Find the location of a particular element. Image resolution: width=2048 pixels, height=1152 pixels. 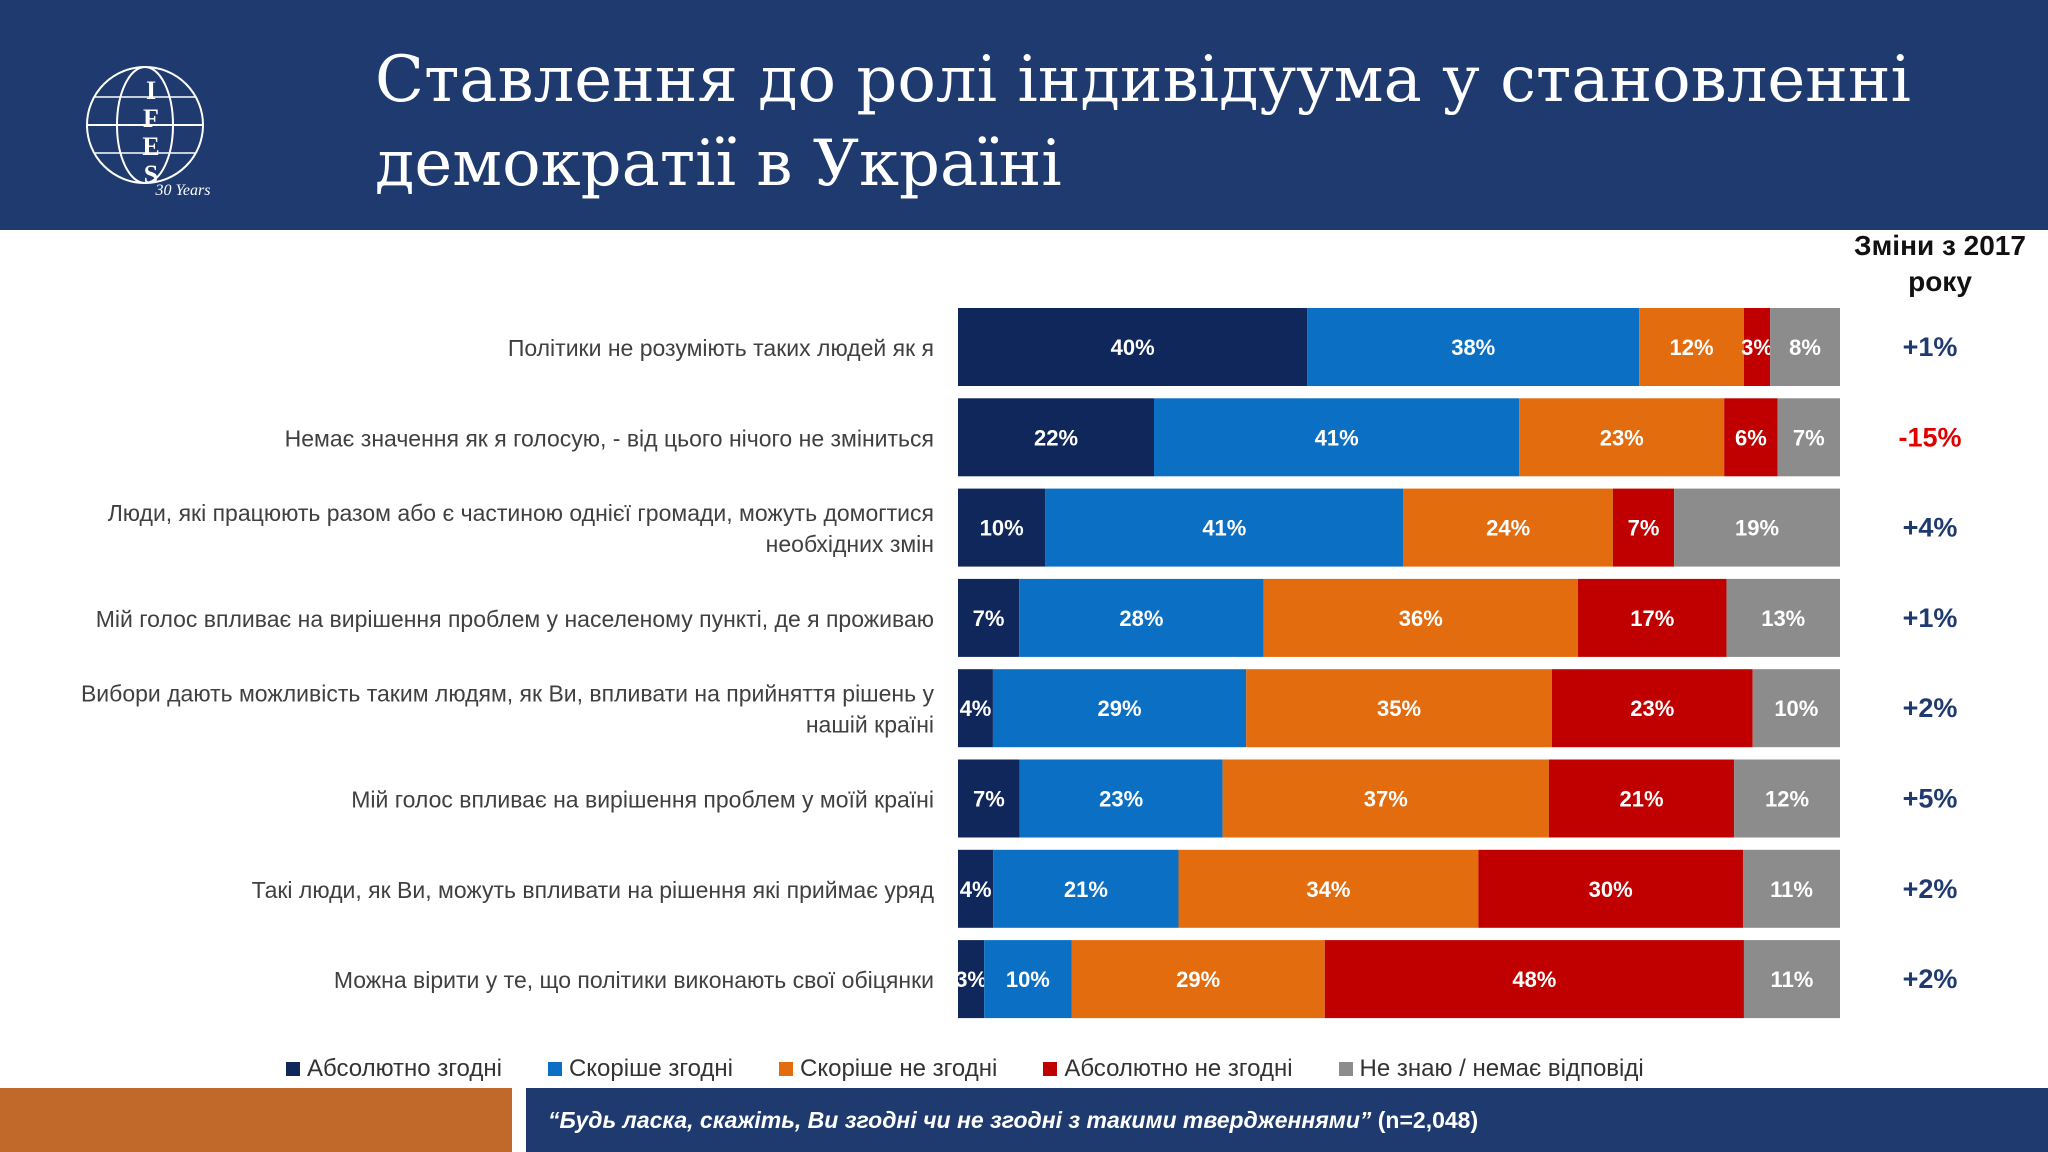

bar-value-label: 6% is located at coordinates (1751, 437).